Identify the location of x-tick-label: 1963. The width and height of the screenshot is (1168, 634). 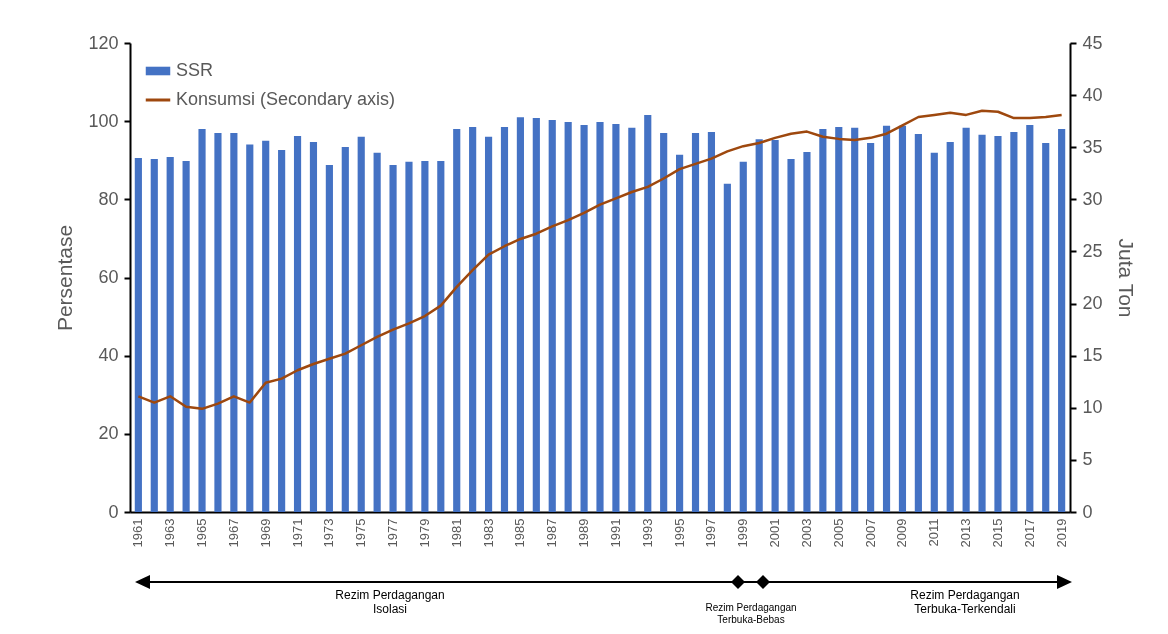
(170, 533).